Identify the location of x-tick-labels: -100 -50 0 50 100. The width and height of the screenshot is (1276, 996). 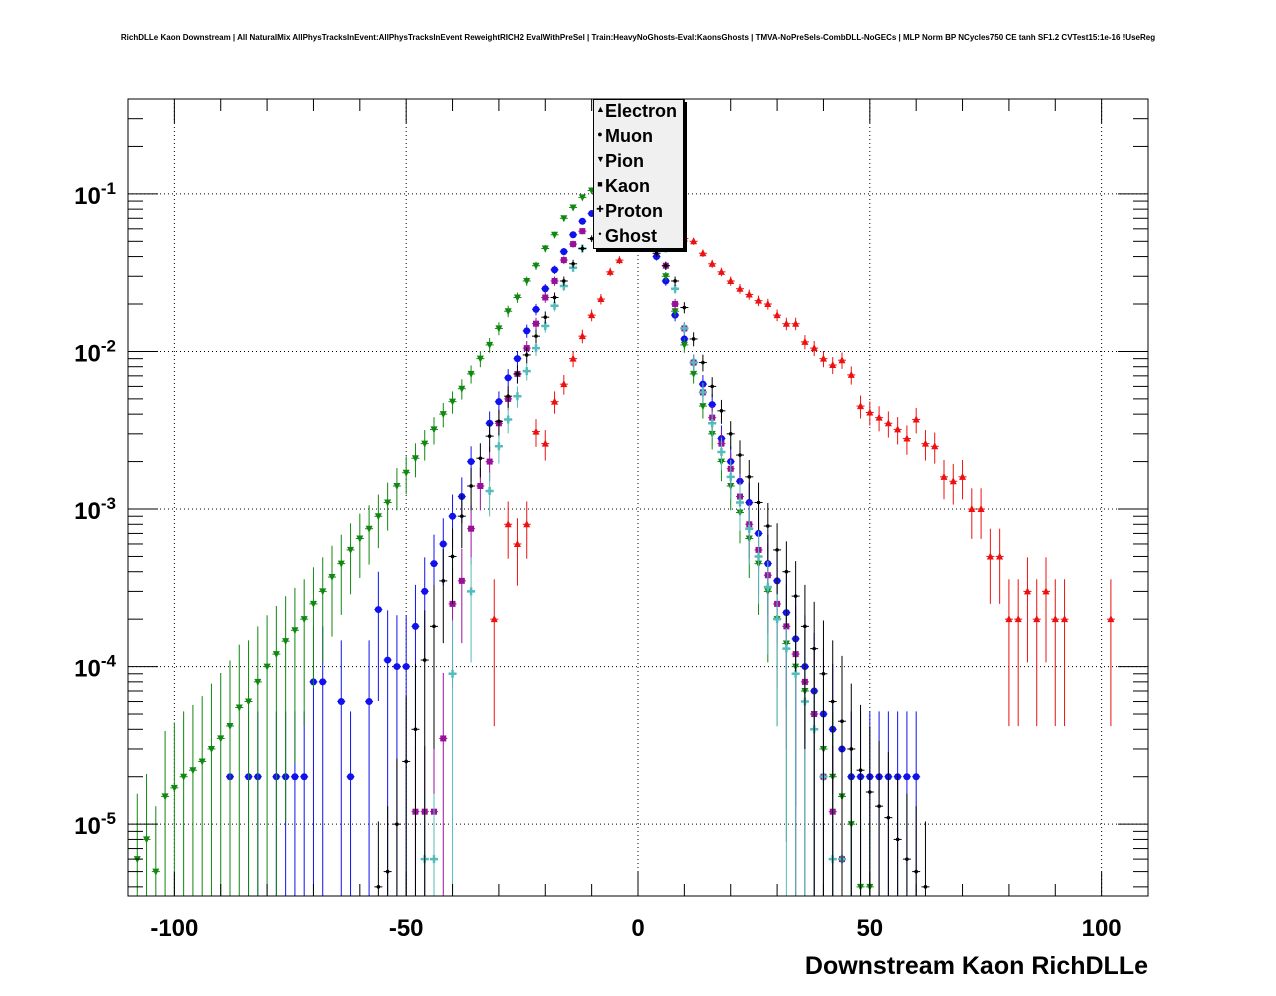
(635, 928).